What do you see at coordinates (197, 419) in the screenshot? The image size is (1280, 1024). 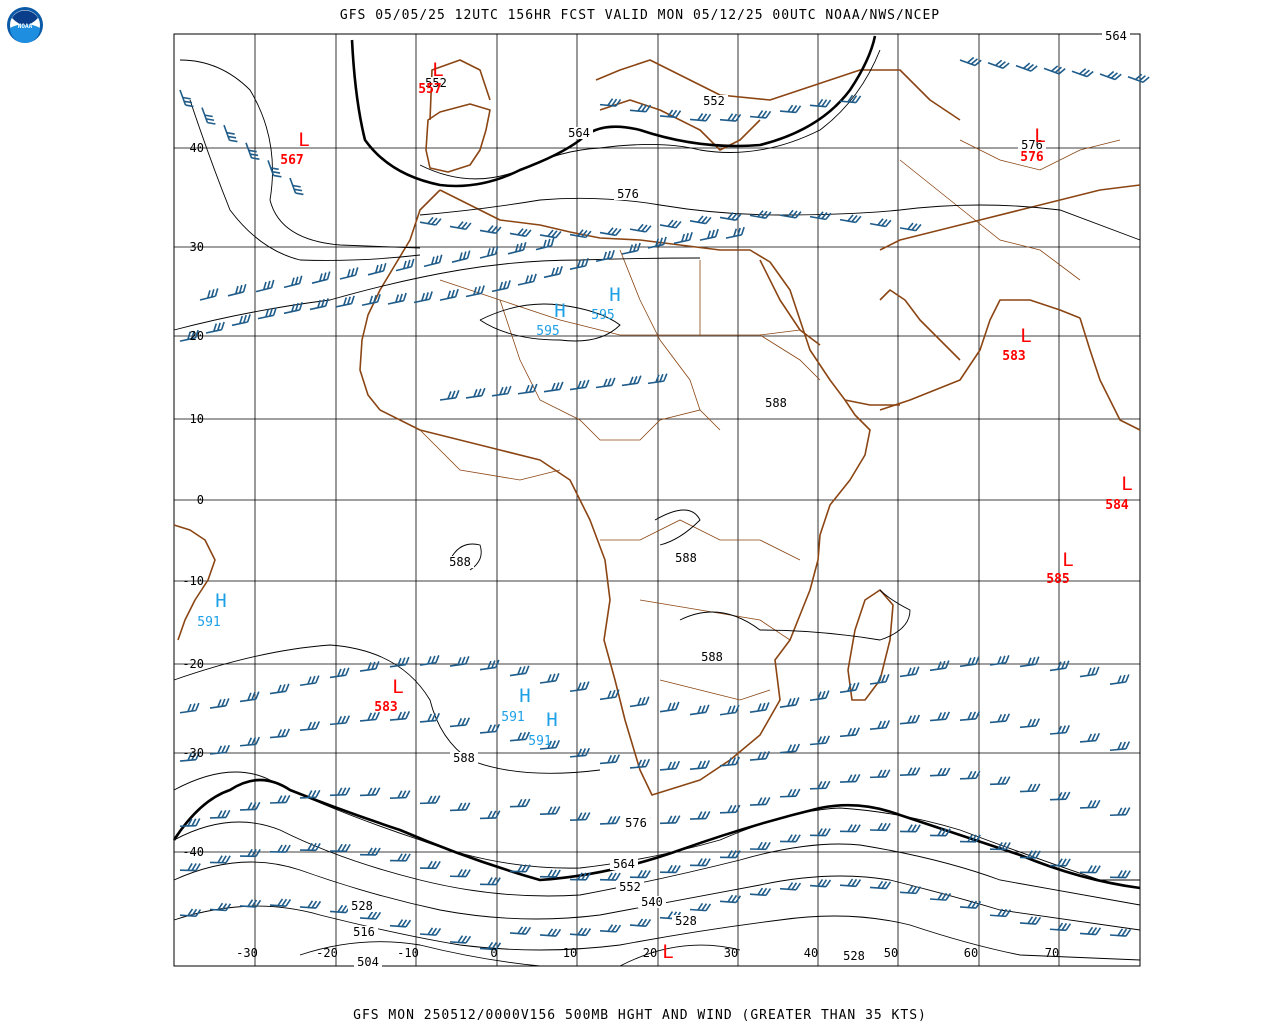 I see `lat-label: 10` at bounding box center [197, 419].